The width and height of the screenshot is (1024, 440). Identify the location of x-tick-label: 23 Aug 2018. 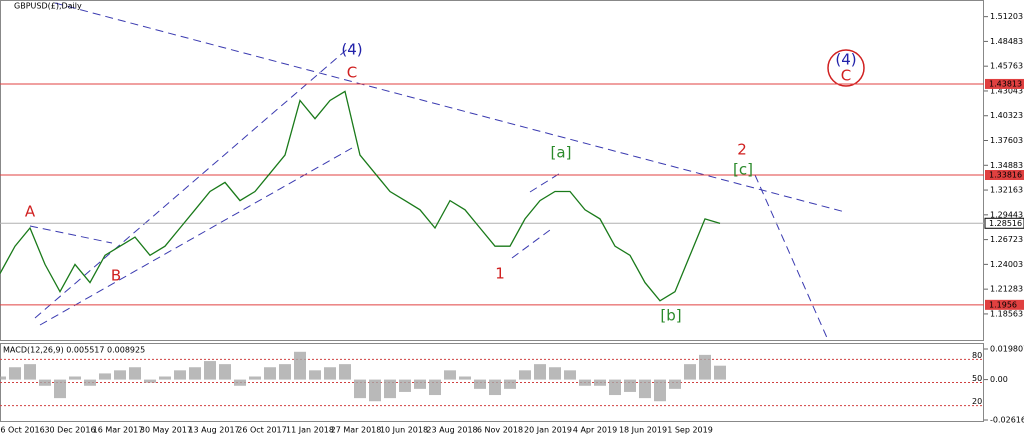
(451, 430).